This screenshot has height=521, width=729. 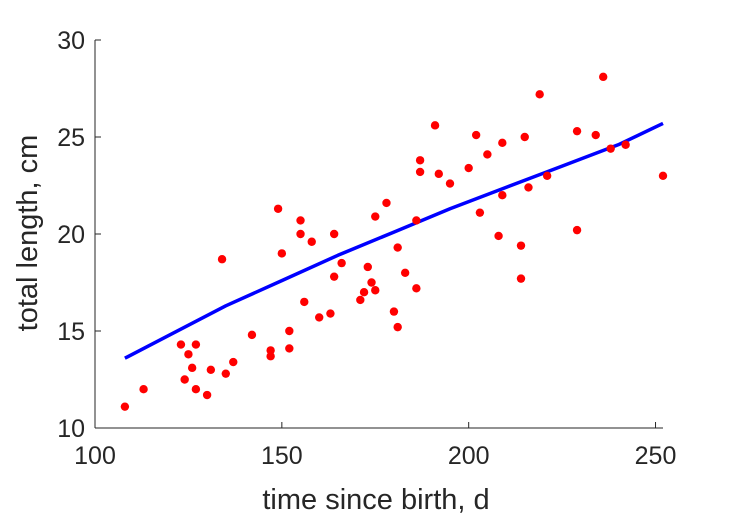 What do you see at coordinates (95, 456) in the screenshot?
I see `x-tick-label: 100` at bounding box center [95, 456].